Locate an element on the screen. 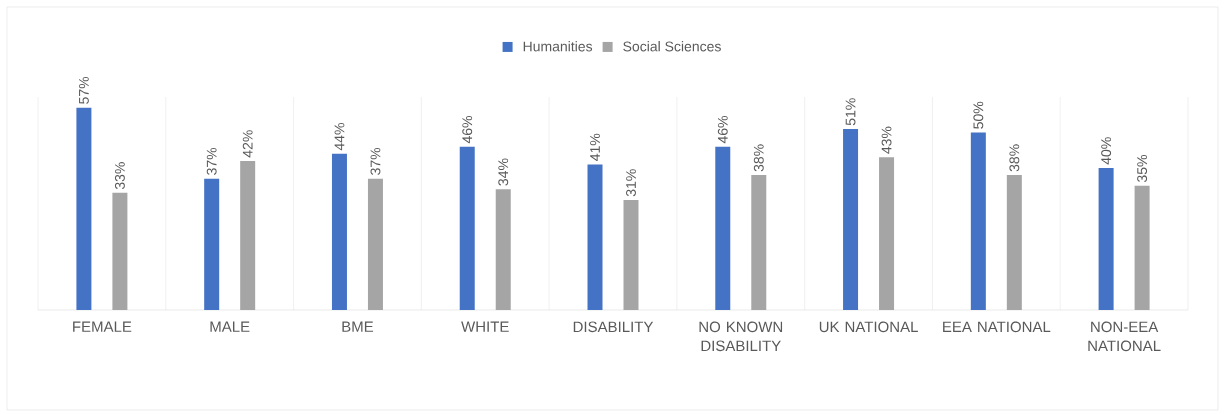  x-tick-label: WHITE is located at coordinates (485, 326).